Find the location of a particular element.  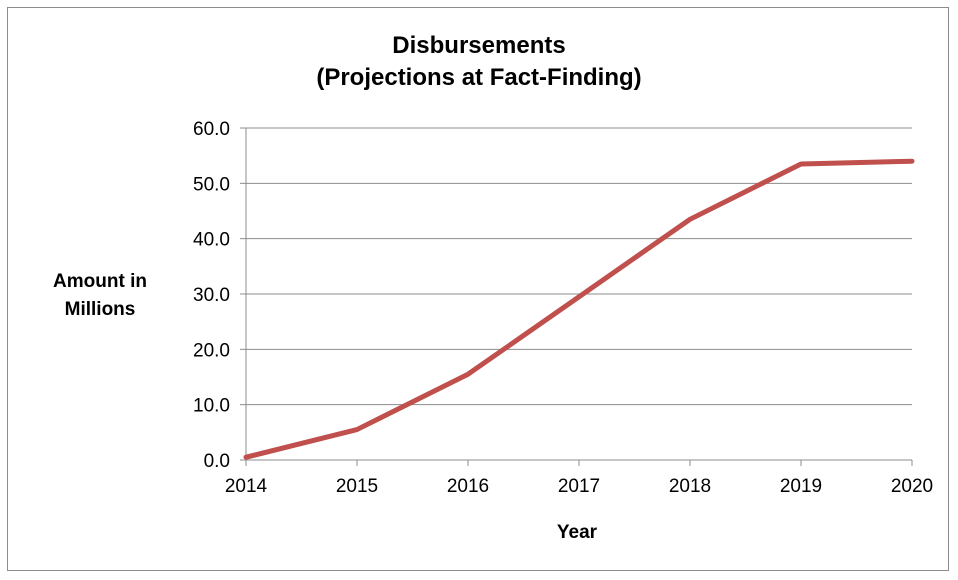

y-tick-label: 30.0 is located at coordinates (211, 295).